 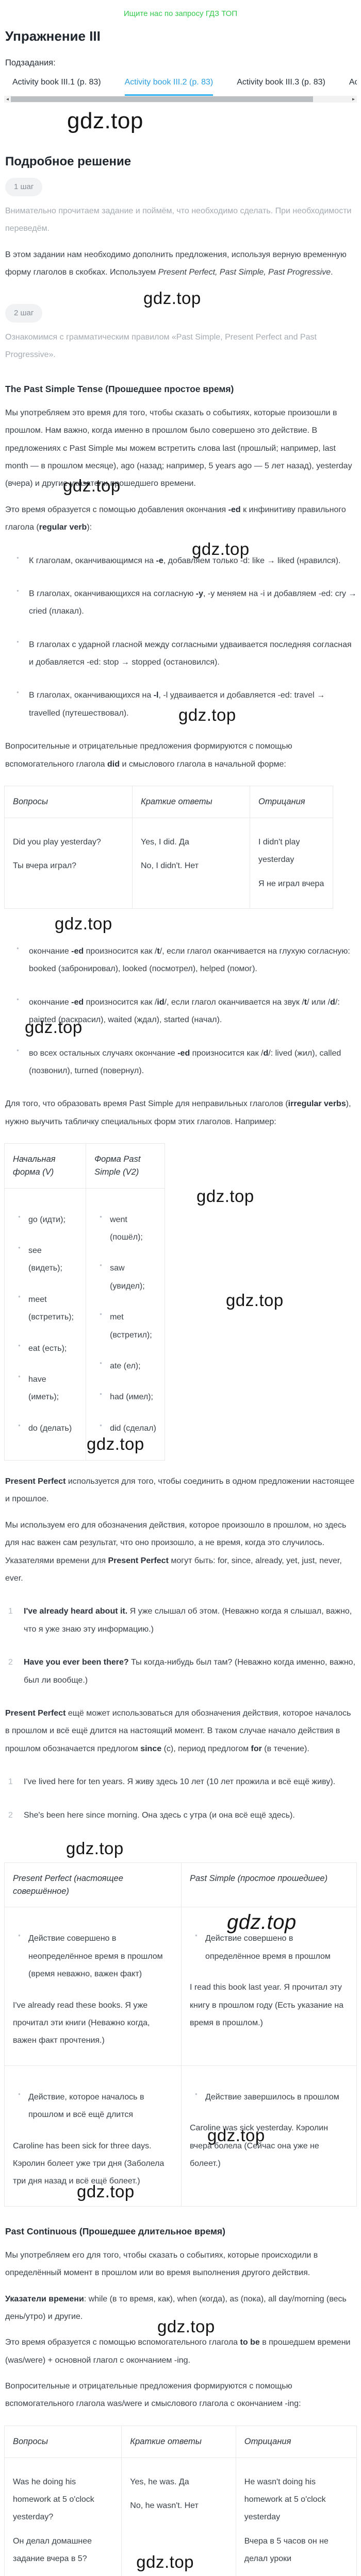 I want to click on column-header-text: Past Simple (простое прошедшее), so click(x=259, y=1878).